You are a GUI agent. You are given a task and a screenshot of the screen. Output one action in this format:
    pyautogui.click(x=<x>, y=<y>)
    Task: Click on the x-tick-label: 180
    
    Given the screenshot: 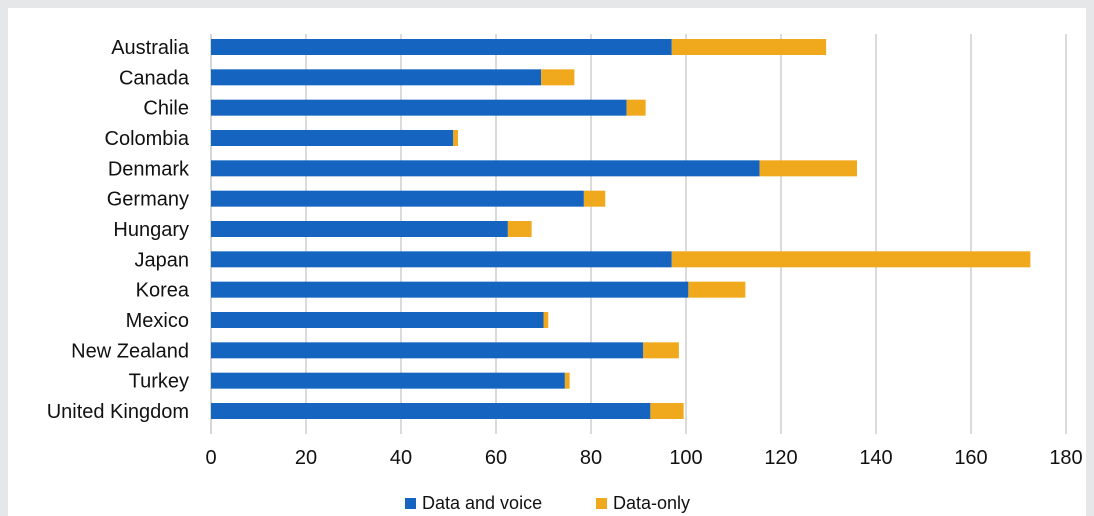 What is the action you would take?
    pyautogui.click(x=1065, y=458)
    